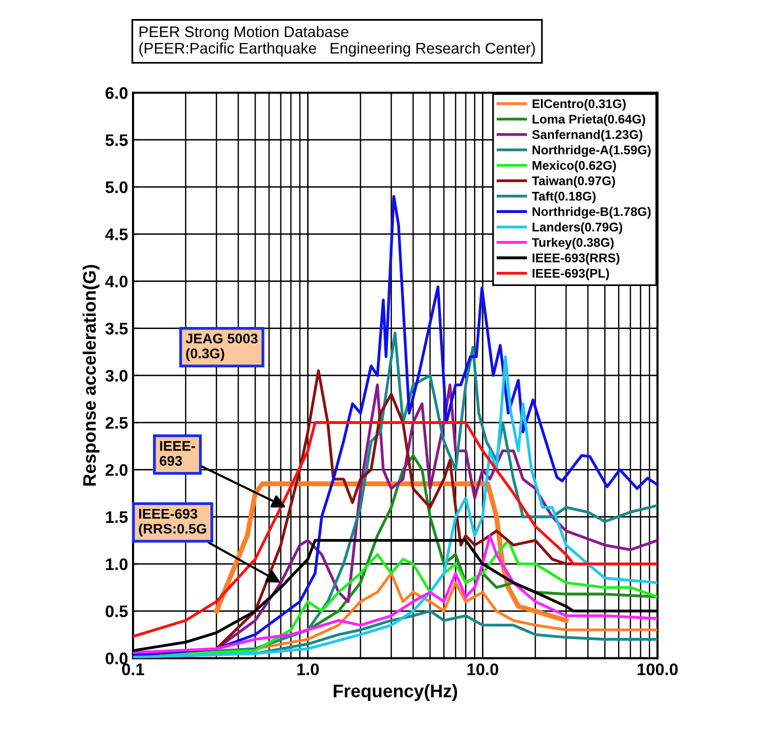  Describe the element at coordinates (396, 692) in the screenshot. I see `x-axis-title: Frequency(Hz)` at that location.